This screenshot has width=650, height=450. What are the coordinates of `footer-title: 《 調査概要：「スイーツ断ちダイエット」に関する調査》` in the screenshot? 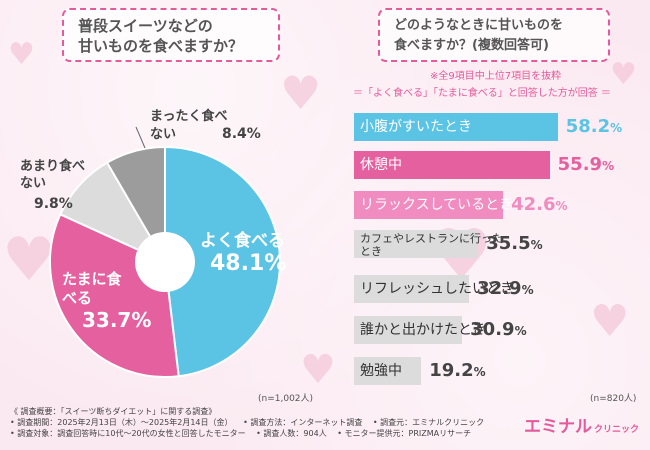 It's located at (113, 411).